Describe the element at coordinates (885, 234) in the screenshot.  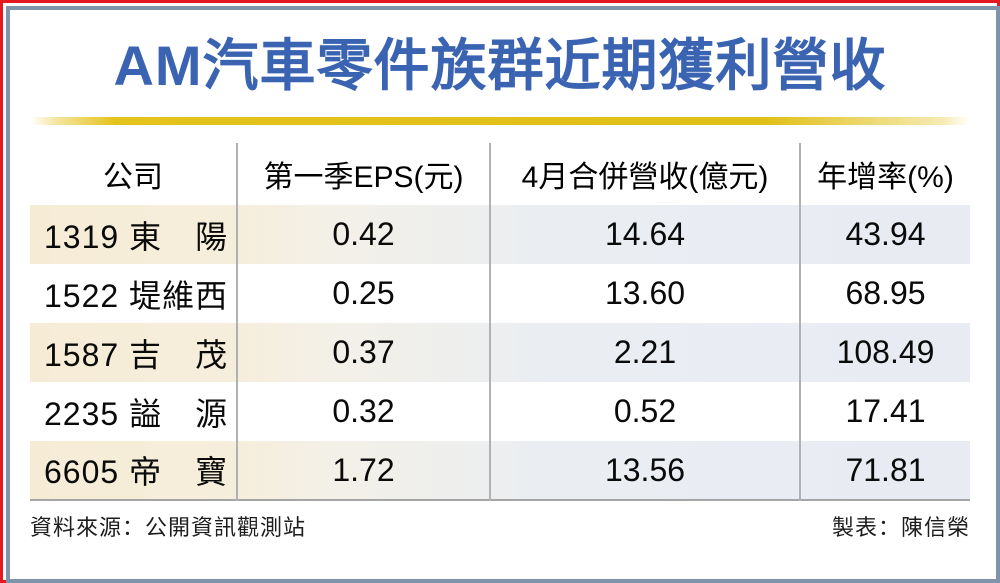
I see `yoy-cell: 43.94` at that location.